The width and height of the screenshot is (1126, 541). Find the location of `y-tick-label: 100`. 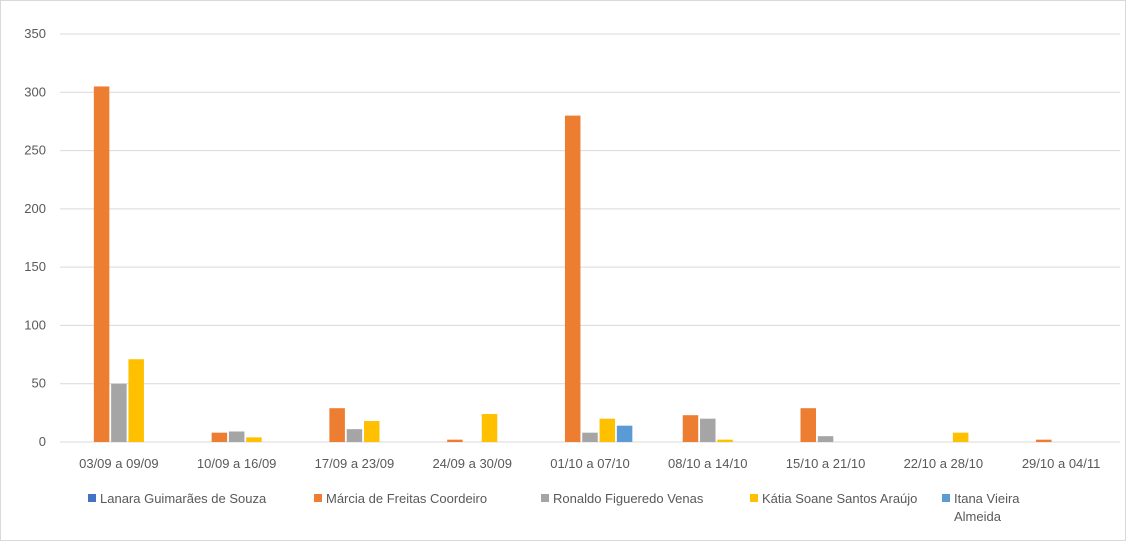

y-tick-label: 100 is located at coordinates (35, 324).